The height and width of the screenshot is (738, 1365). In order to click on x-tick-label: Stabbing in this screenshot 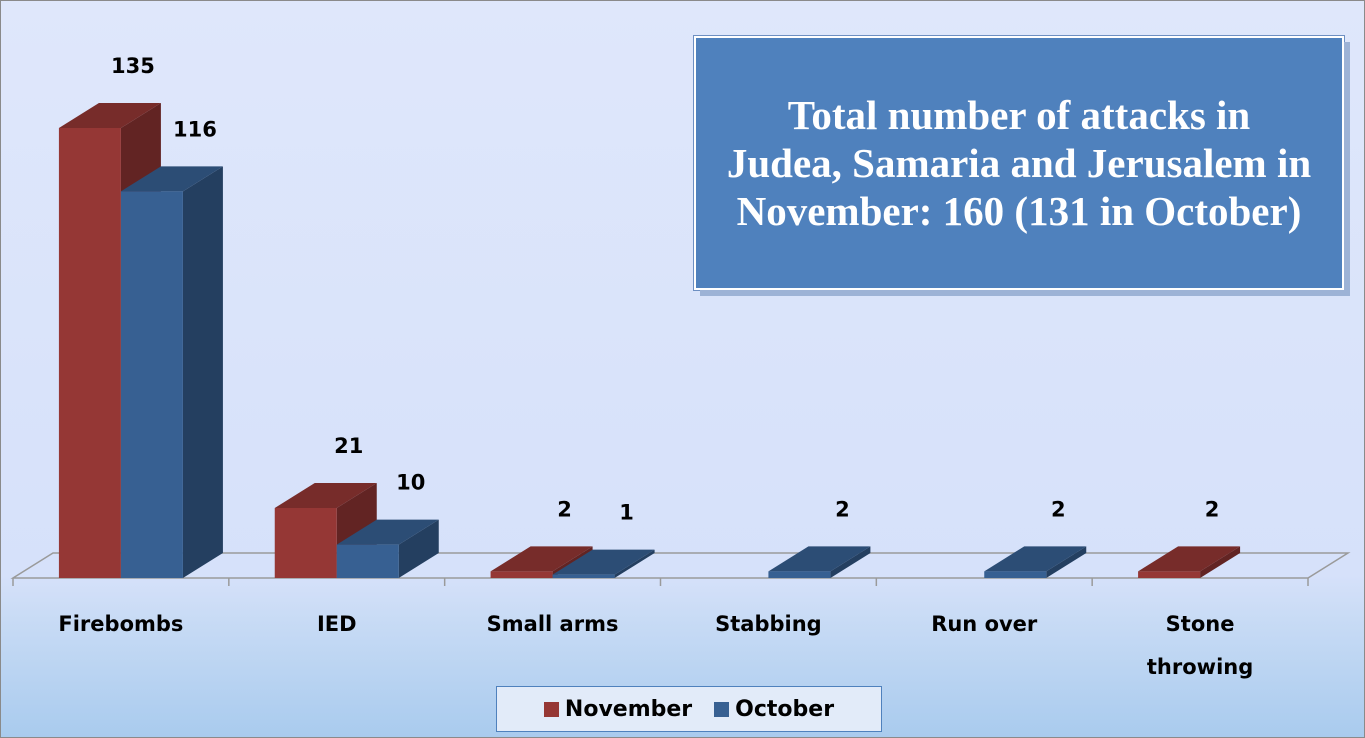, I will do `click(768, 624)`.